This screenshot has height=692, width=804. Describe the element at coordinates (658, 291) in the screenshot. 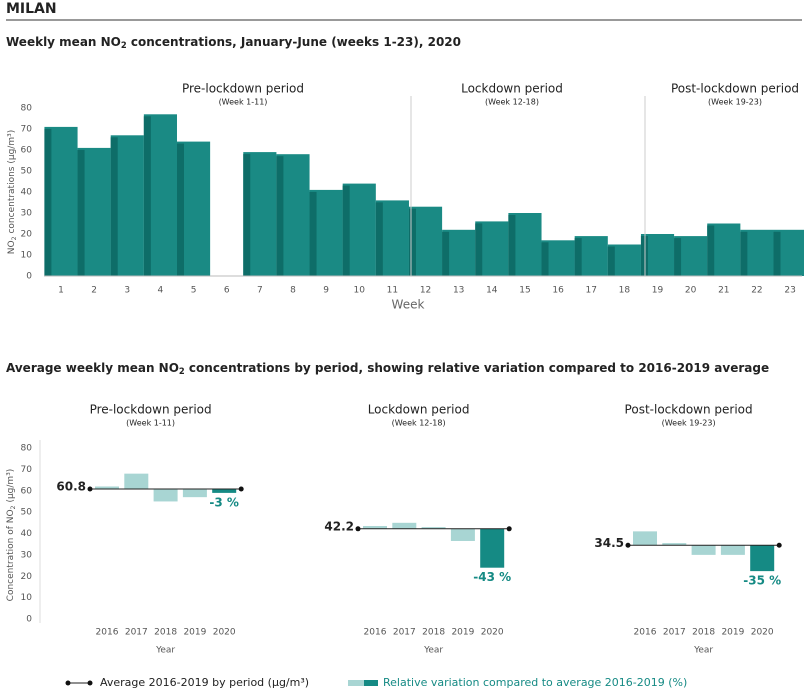

I see `x-tick-label: 19` at that location.